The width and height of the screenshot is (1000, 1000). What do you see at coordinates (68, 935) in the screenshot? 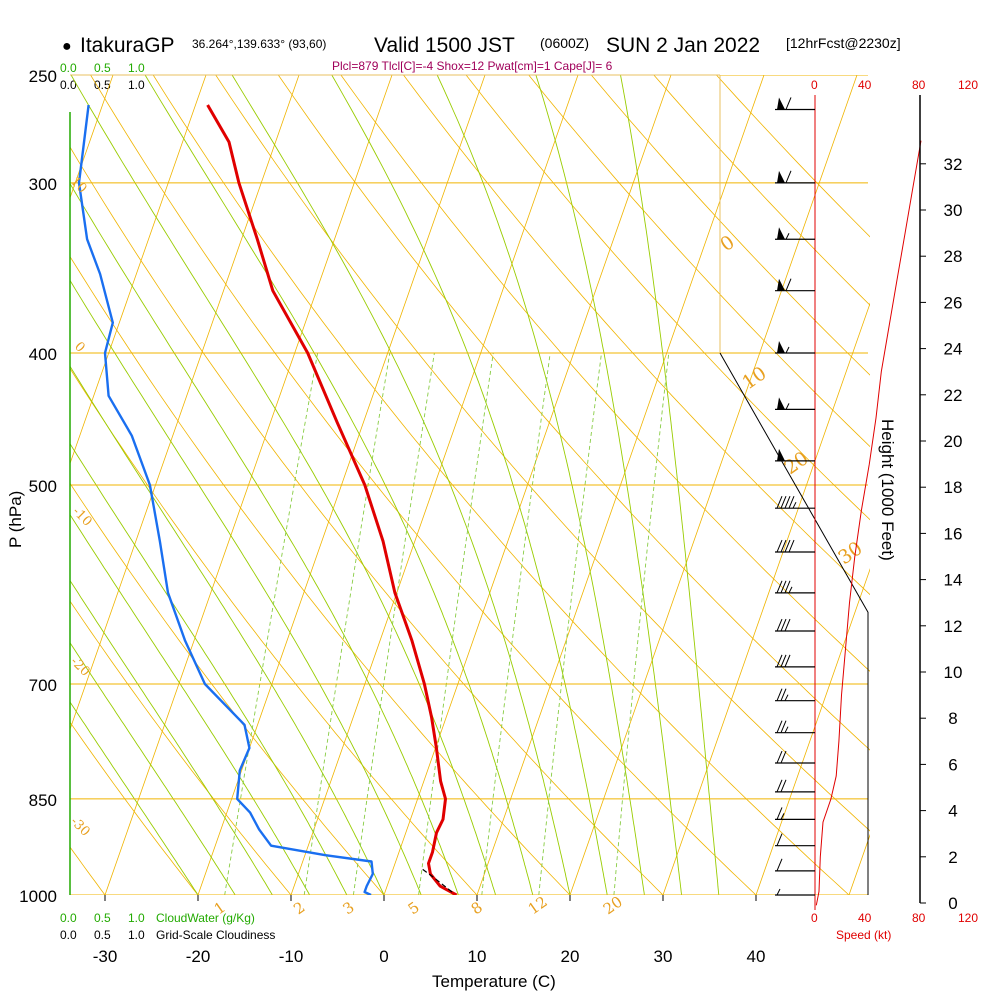
I see `cloudiness-bottom-tick: 0.0` at bounding box center [68, 935].